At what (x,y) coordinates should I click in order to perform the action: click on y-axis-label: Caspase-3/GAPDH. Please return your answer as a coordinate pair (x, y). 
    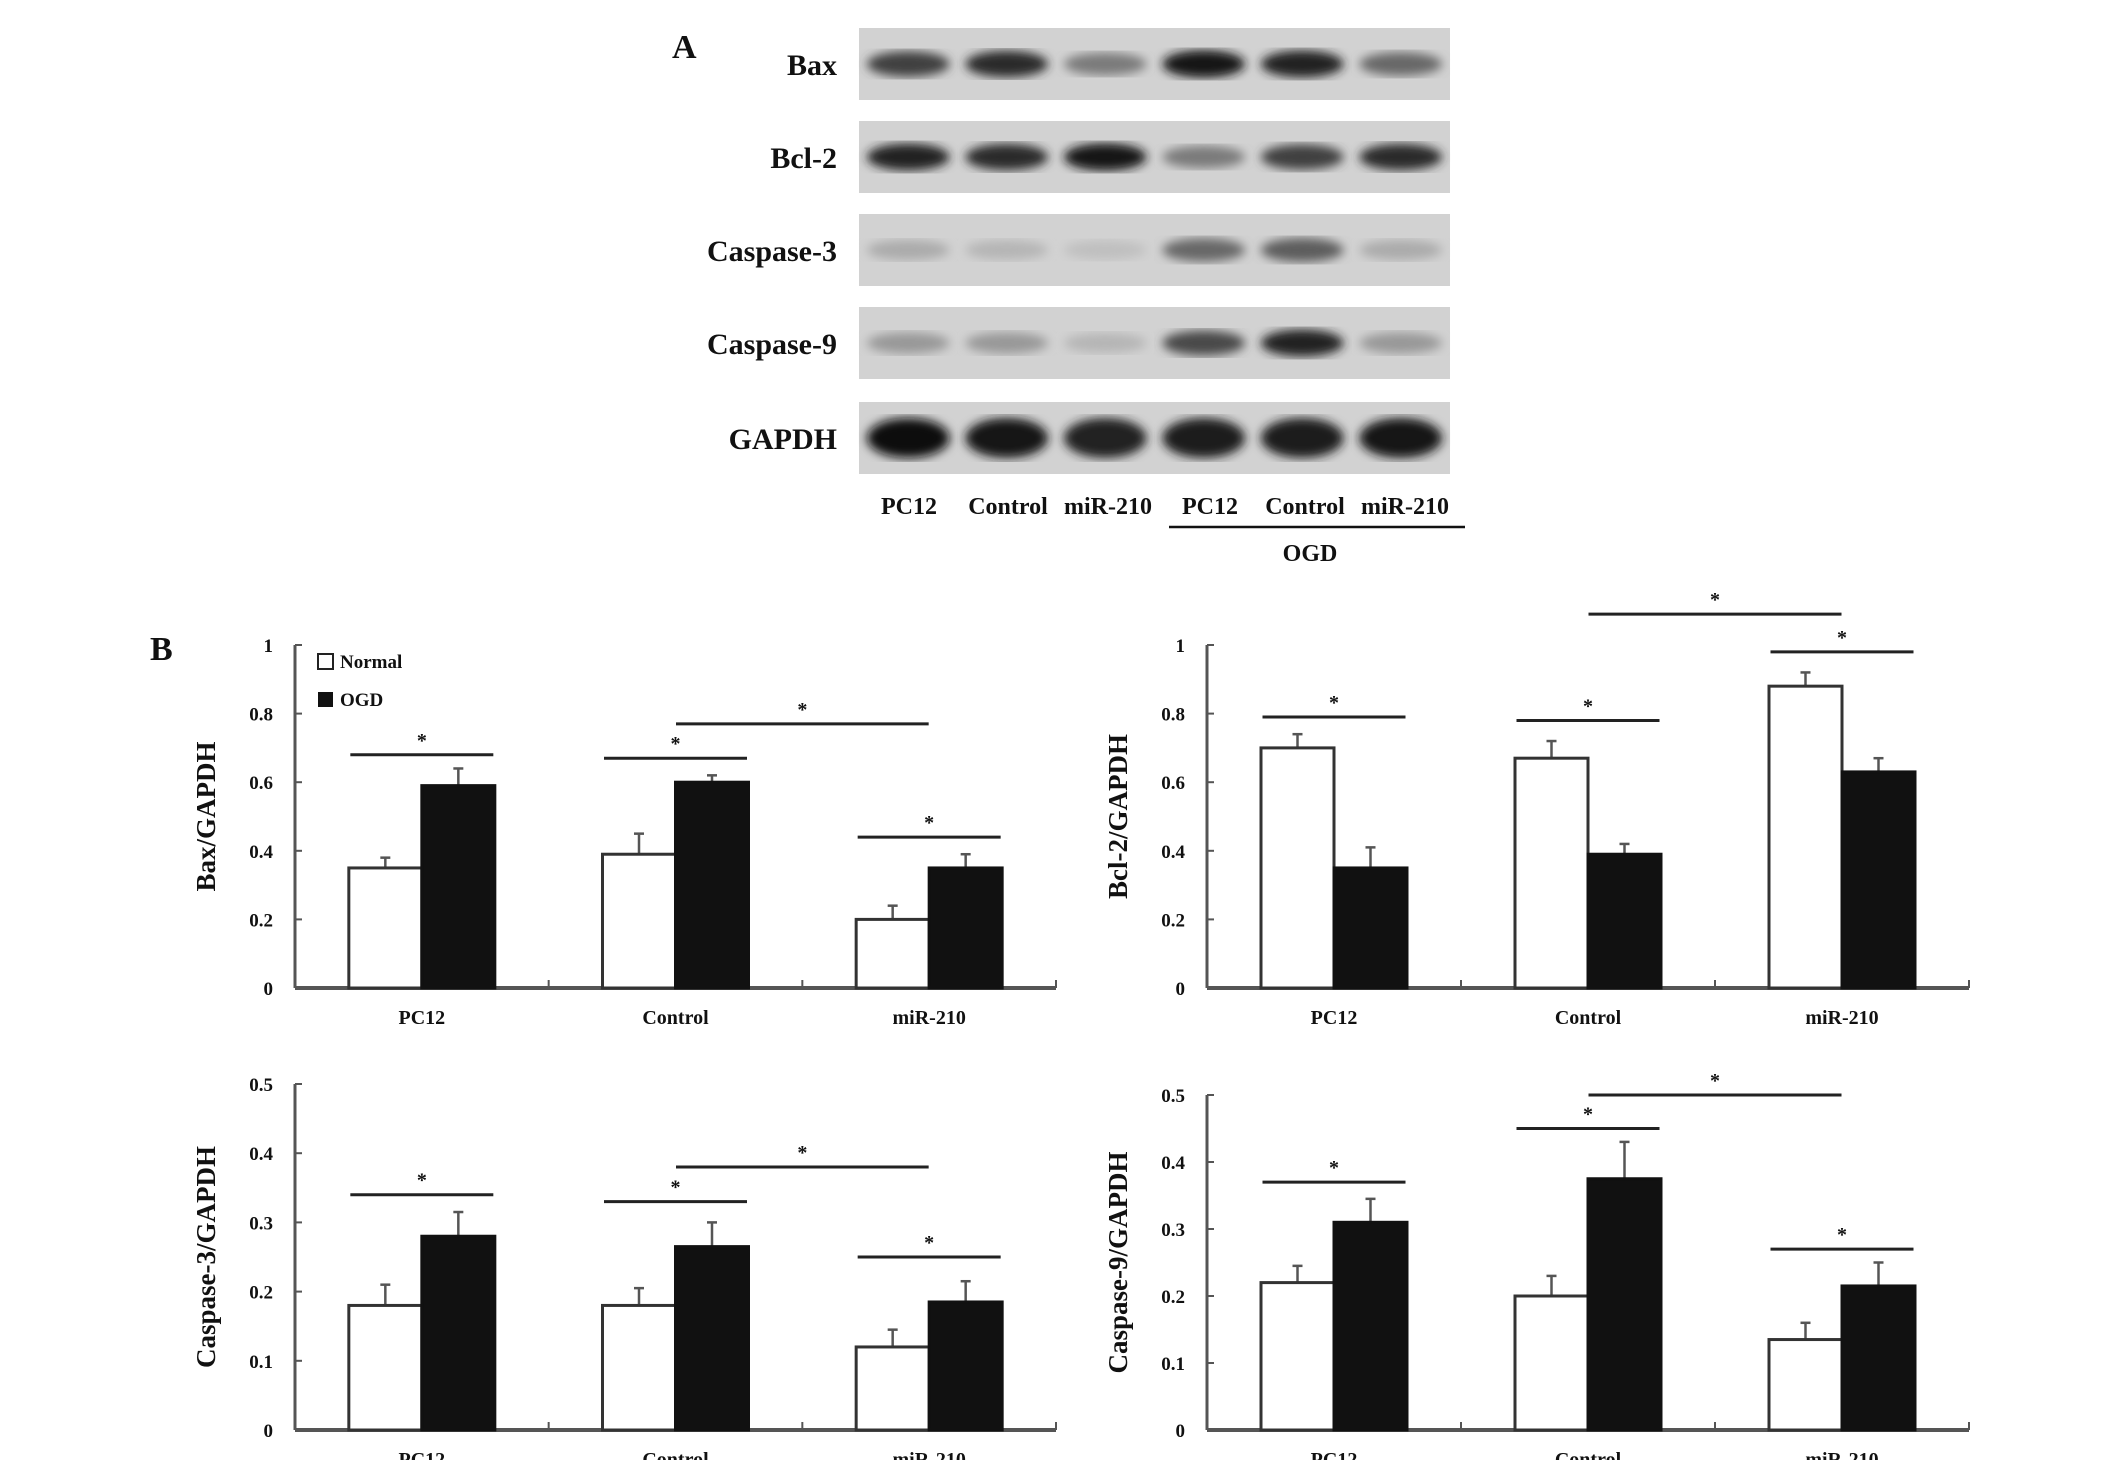
    Looking at the image, I should click on (206, 1257).